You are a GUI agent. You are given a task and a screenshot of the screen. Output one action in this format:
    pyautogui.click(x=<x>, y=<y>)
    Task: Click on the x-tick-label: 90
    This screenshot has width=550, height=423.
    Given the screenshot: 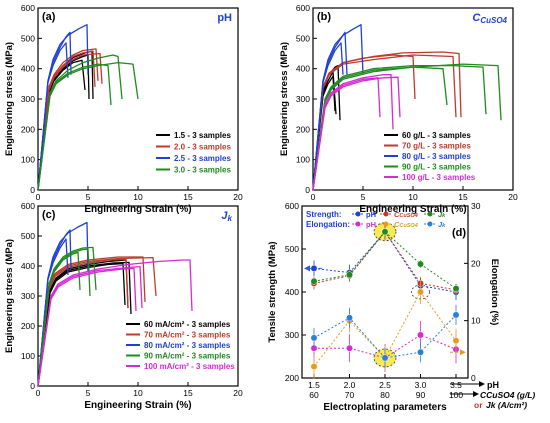 What is the action you would take?
    pyautogui.click(x=421, y=395)
    